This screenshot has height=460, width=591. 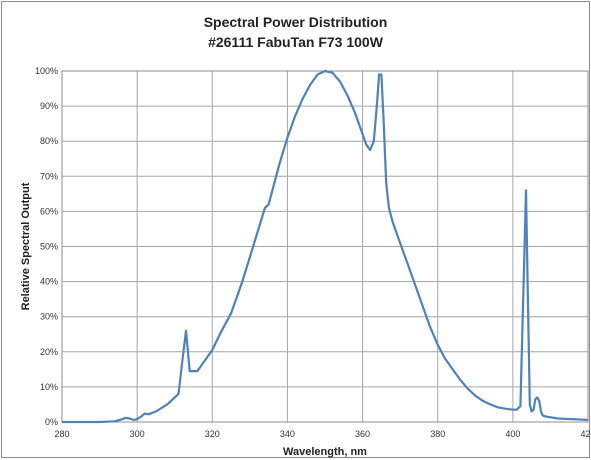 What do you see at coordinates (49, 247) in the screenshot?
I see `y-tick-label: 50%` at bounding box center [49, 247].